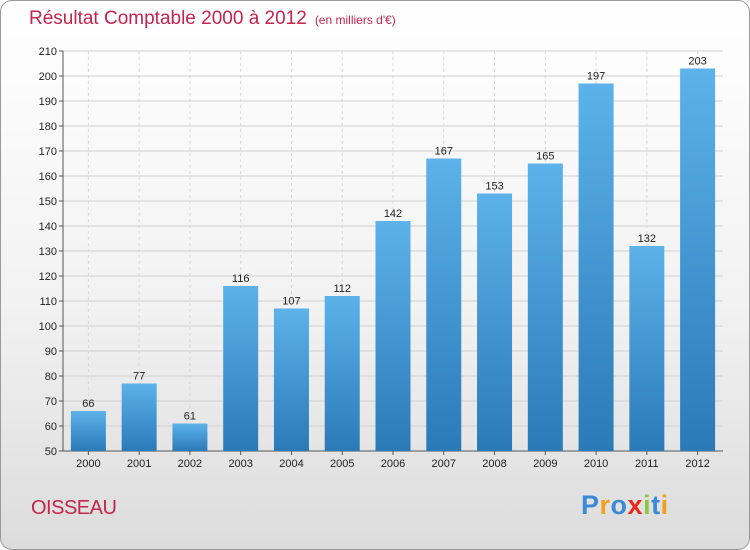 The width and height of the screenshot is (750, 550). Describe the element at coordinates (291, 379) in the screenshot. I see `bar-2004` at that location.